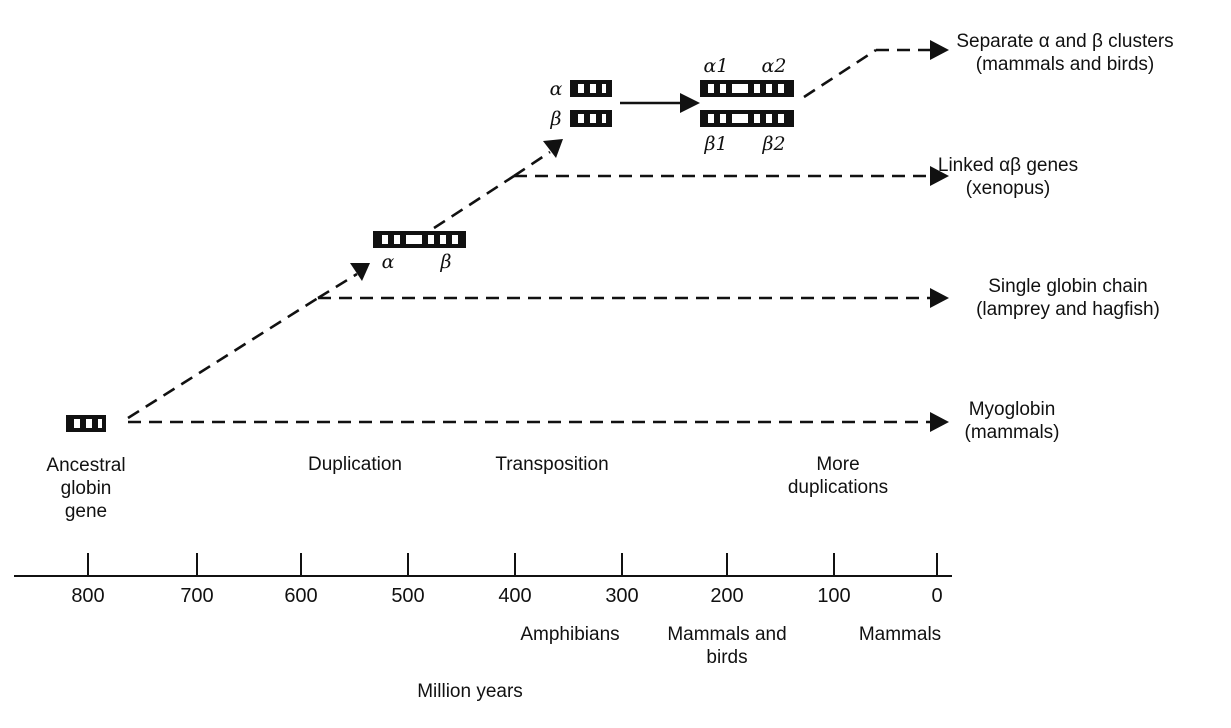 This screenshot has width=1231, height=728. Describe the element at coordinates (747, 88) in the screenshot. I see `alpha-cluster-symbol` at that location.